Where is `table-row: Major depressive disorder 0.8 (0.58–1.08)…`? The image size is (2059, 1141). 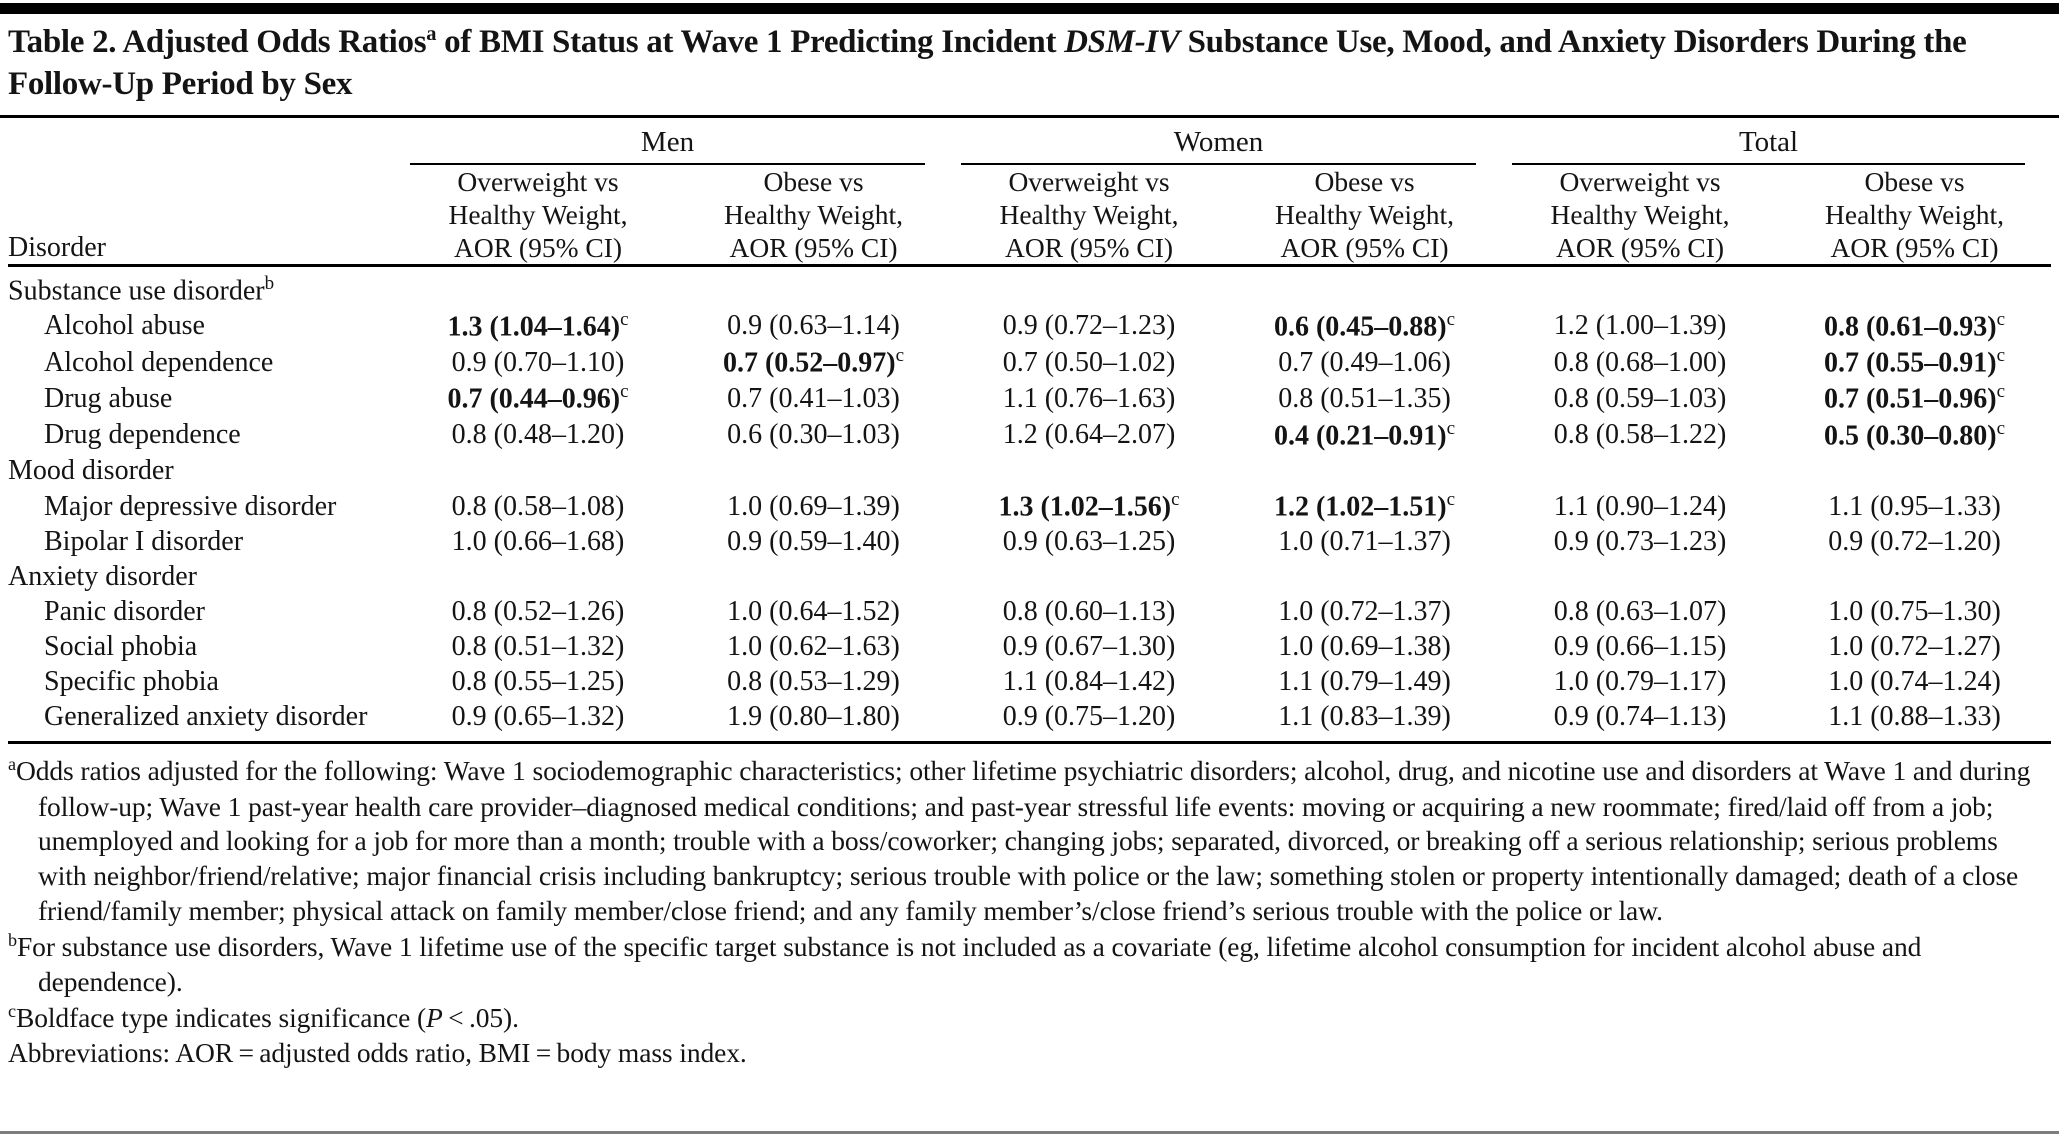
table-row: Major depressive disorder 0.8 (0.58–1.08)… is located at coordinates (1029, 506).